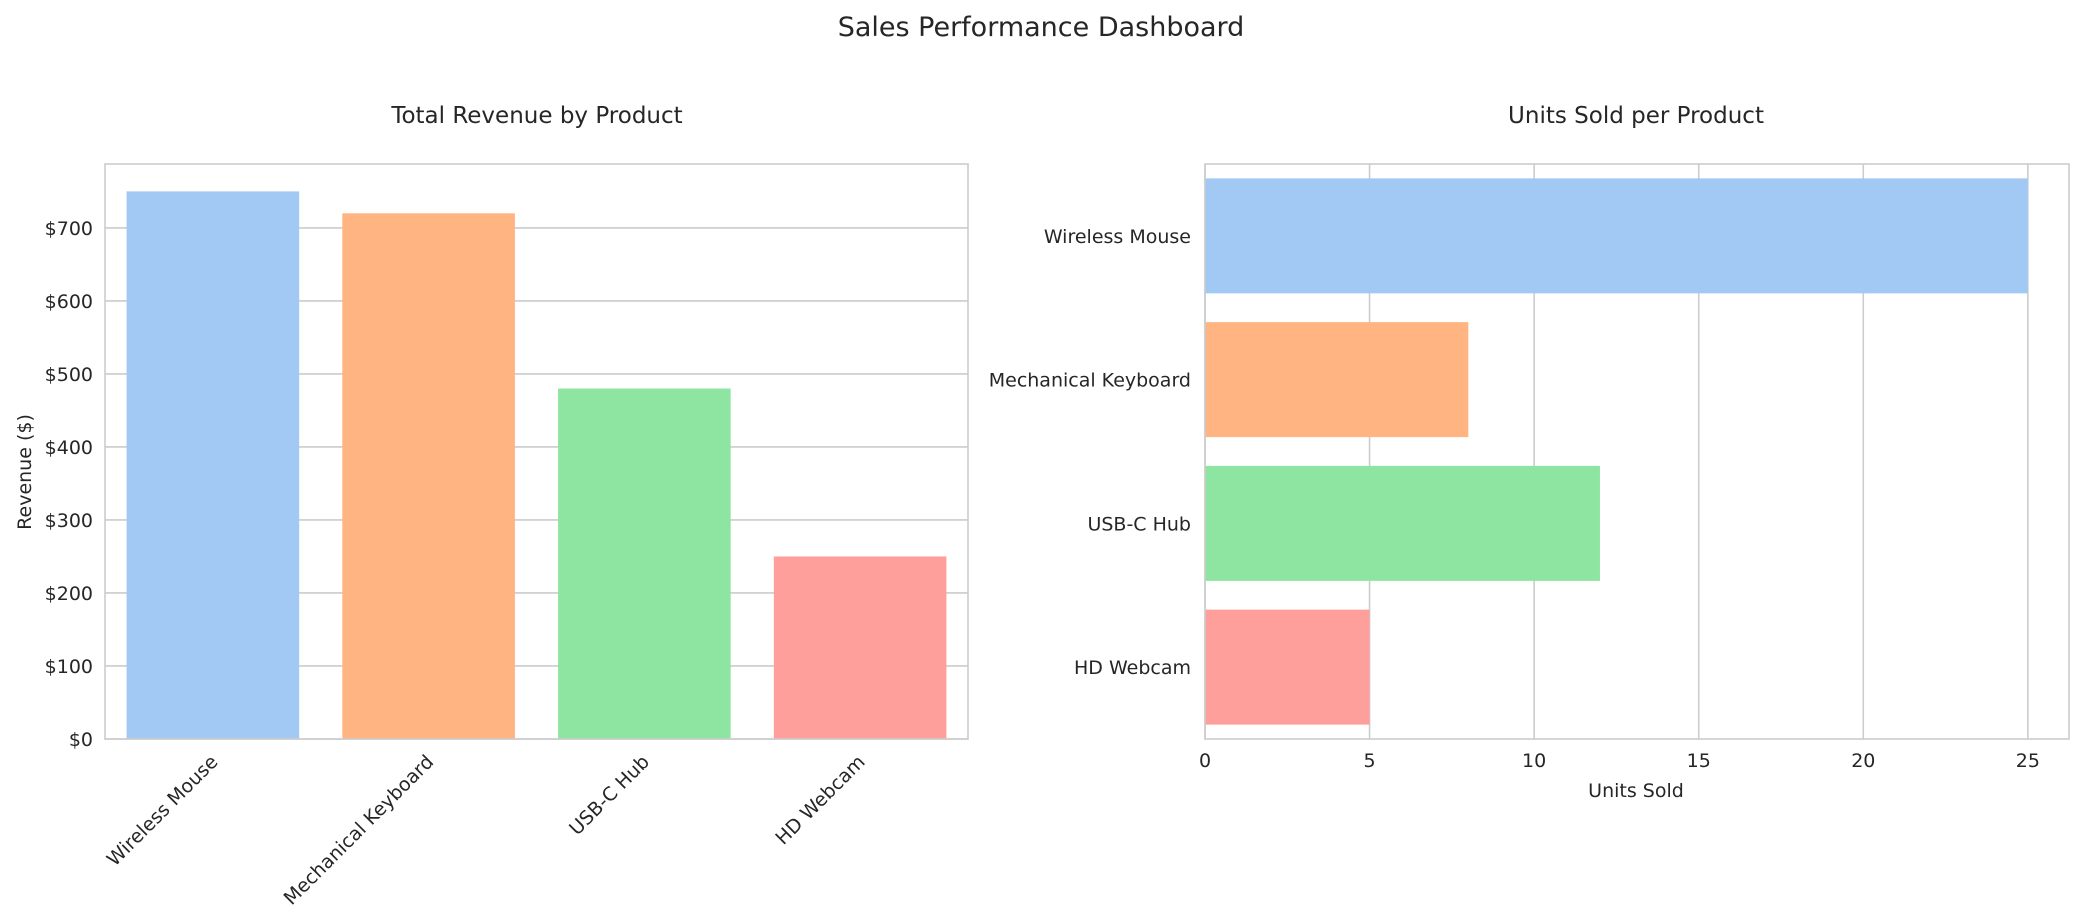 This screenshot has width=2083, height=924. I want to click on units-x-tick-label: 0, so click(1205, 761).